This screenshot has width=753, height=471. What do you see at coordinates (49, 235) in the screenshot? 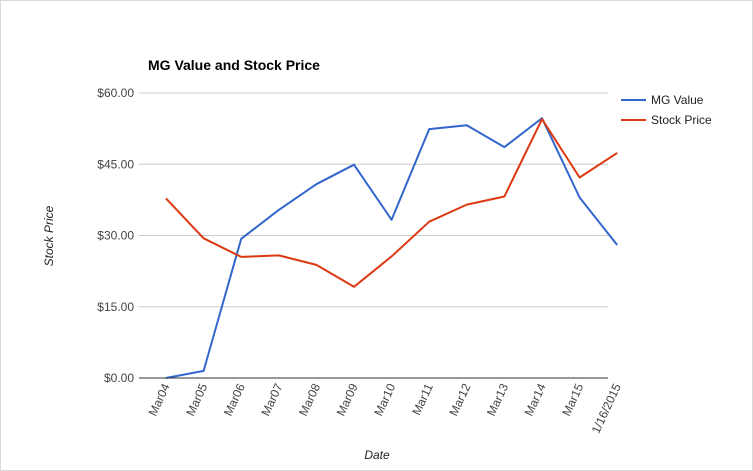
I see `y-axis-label: Stock Price` at bounding box center [49, 235].